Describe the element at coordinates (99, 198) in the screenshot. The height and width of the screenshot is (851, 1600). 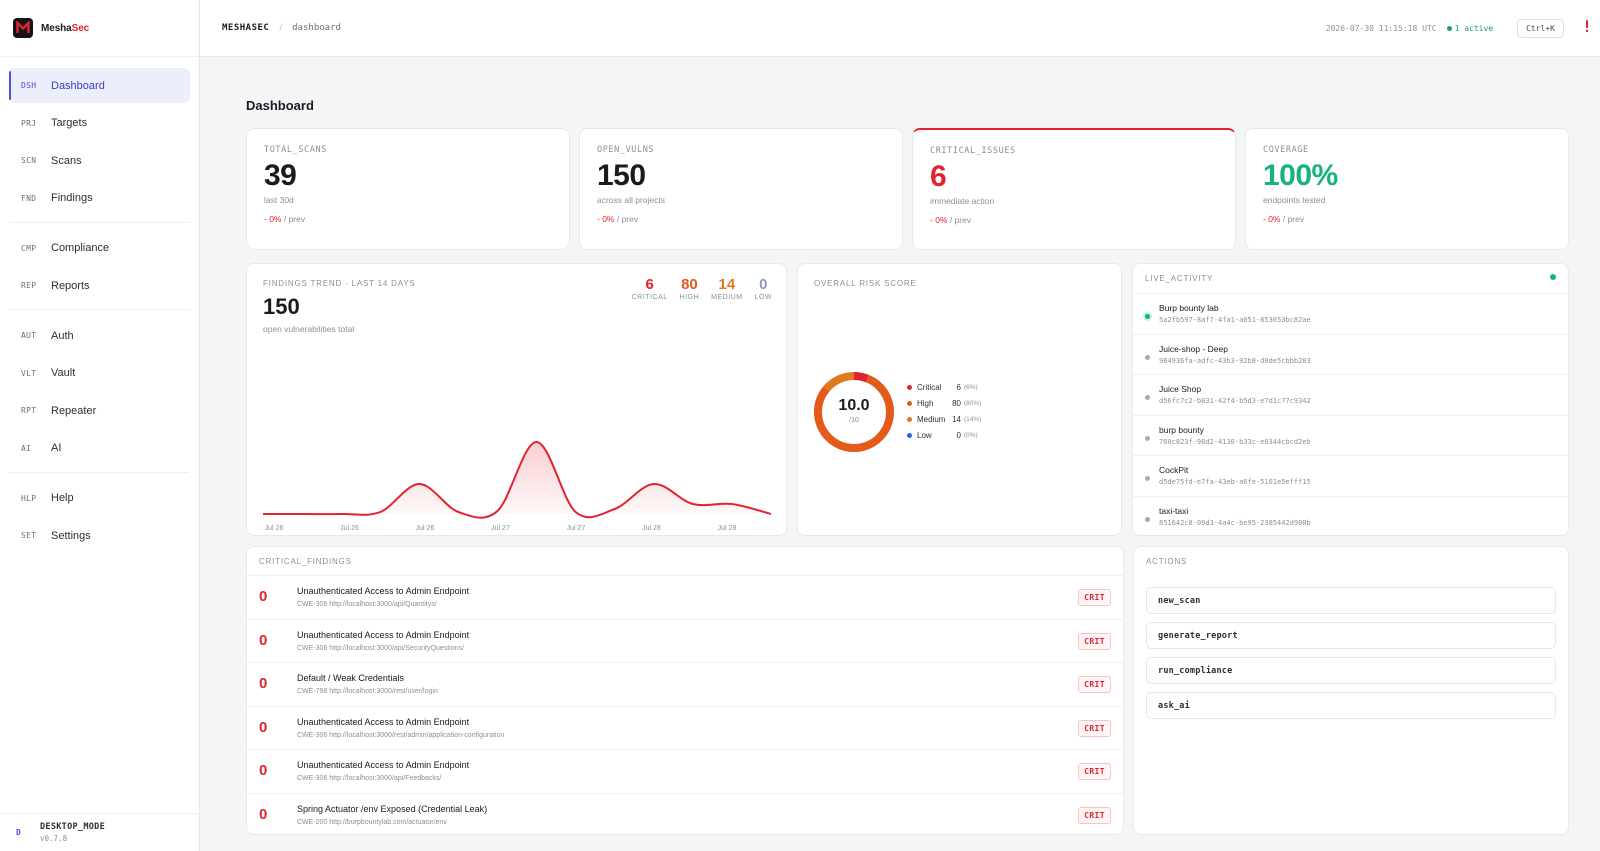
I see `sidebar-item-findings: FND Findings` at that location.